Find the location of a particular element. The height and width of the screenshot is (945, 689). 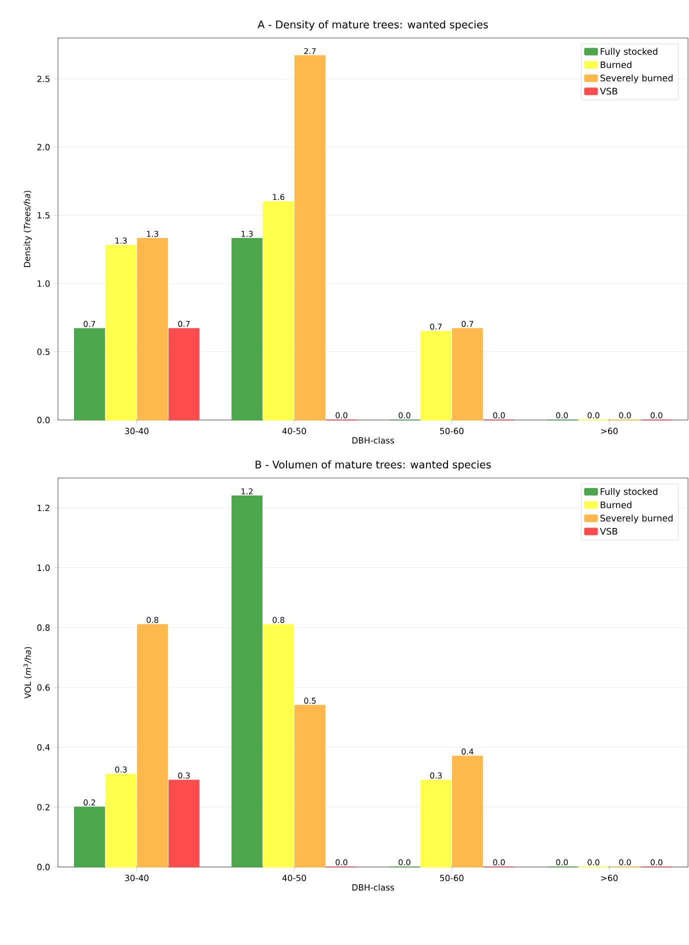

y-axis-title: VOL (m$^{3}$/ha) is located at coordinates (28, 673).